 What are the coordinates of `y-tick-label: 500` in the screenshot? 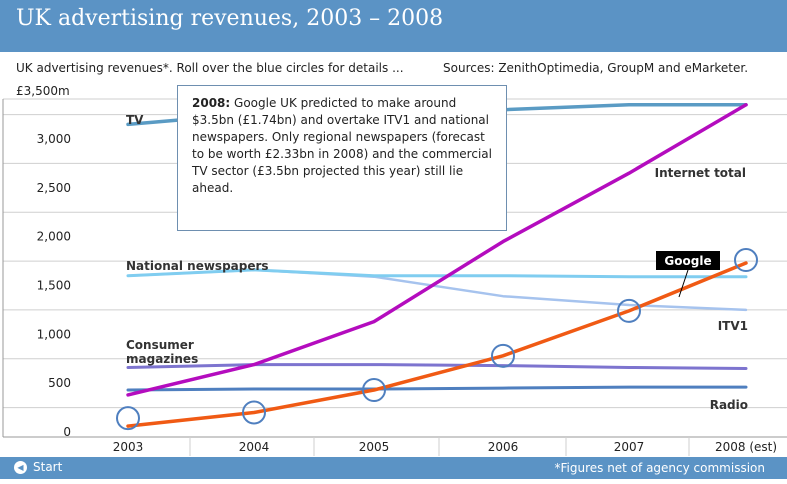 It's located at (59, 383).